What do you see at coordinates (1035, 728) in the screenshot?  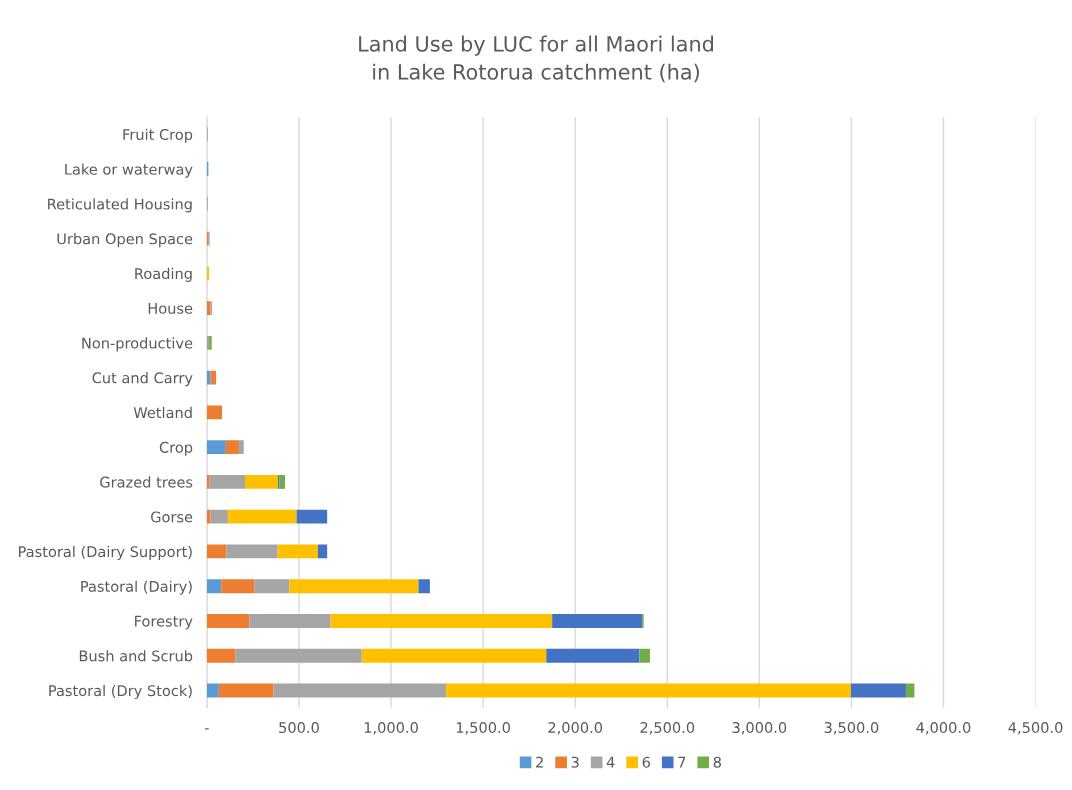 I see `x-tick-label: 4,500.0` at bounding box center [1035, 728].